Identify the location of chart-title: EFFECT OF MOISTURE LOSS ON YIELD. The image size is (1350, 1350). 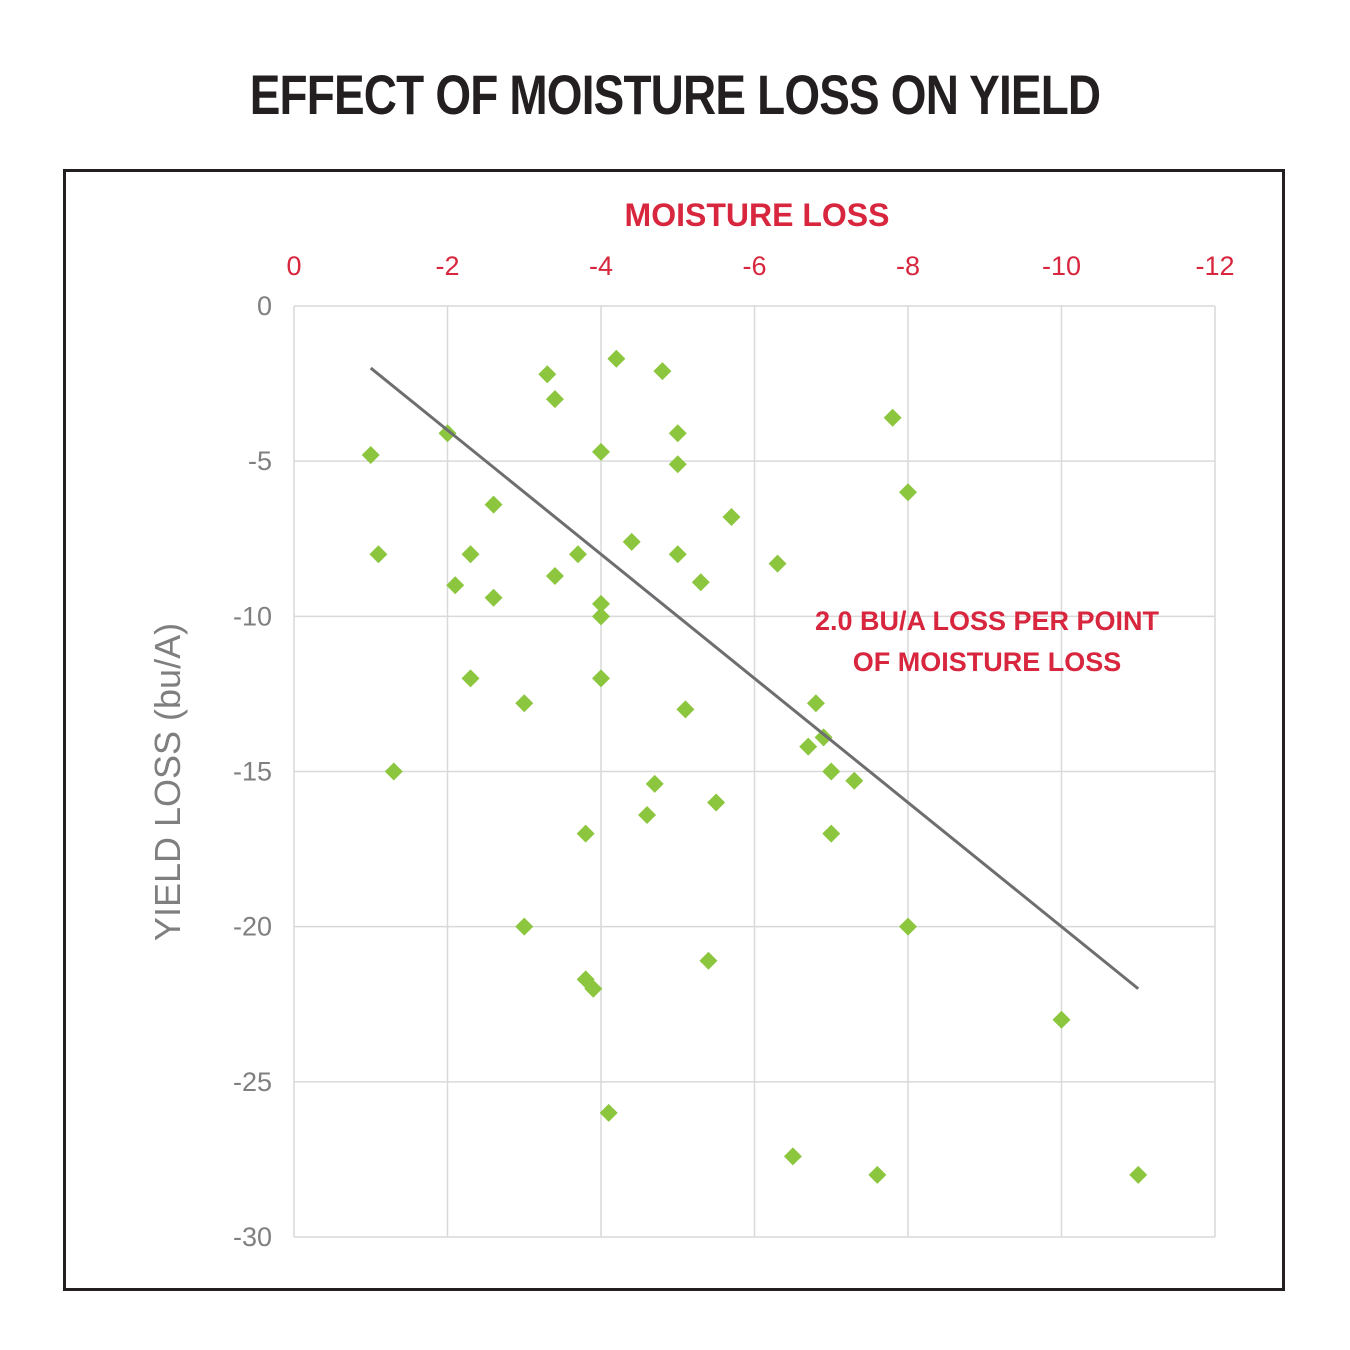
(675, 94).